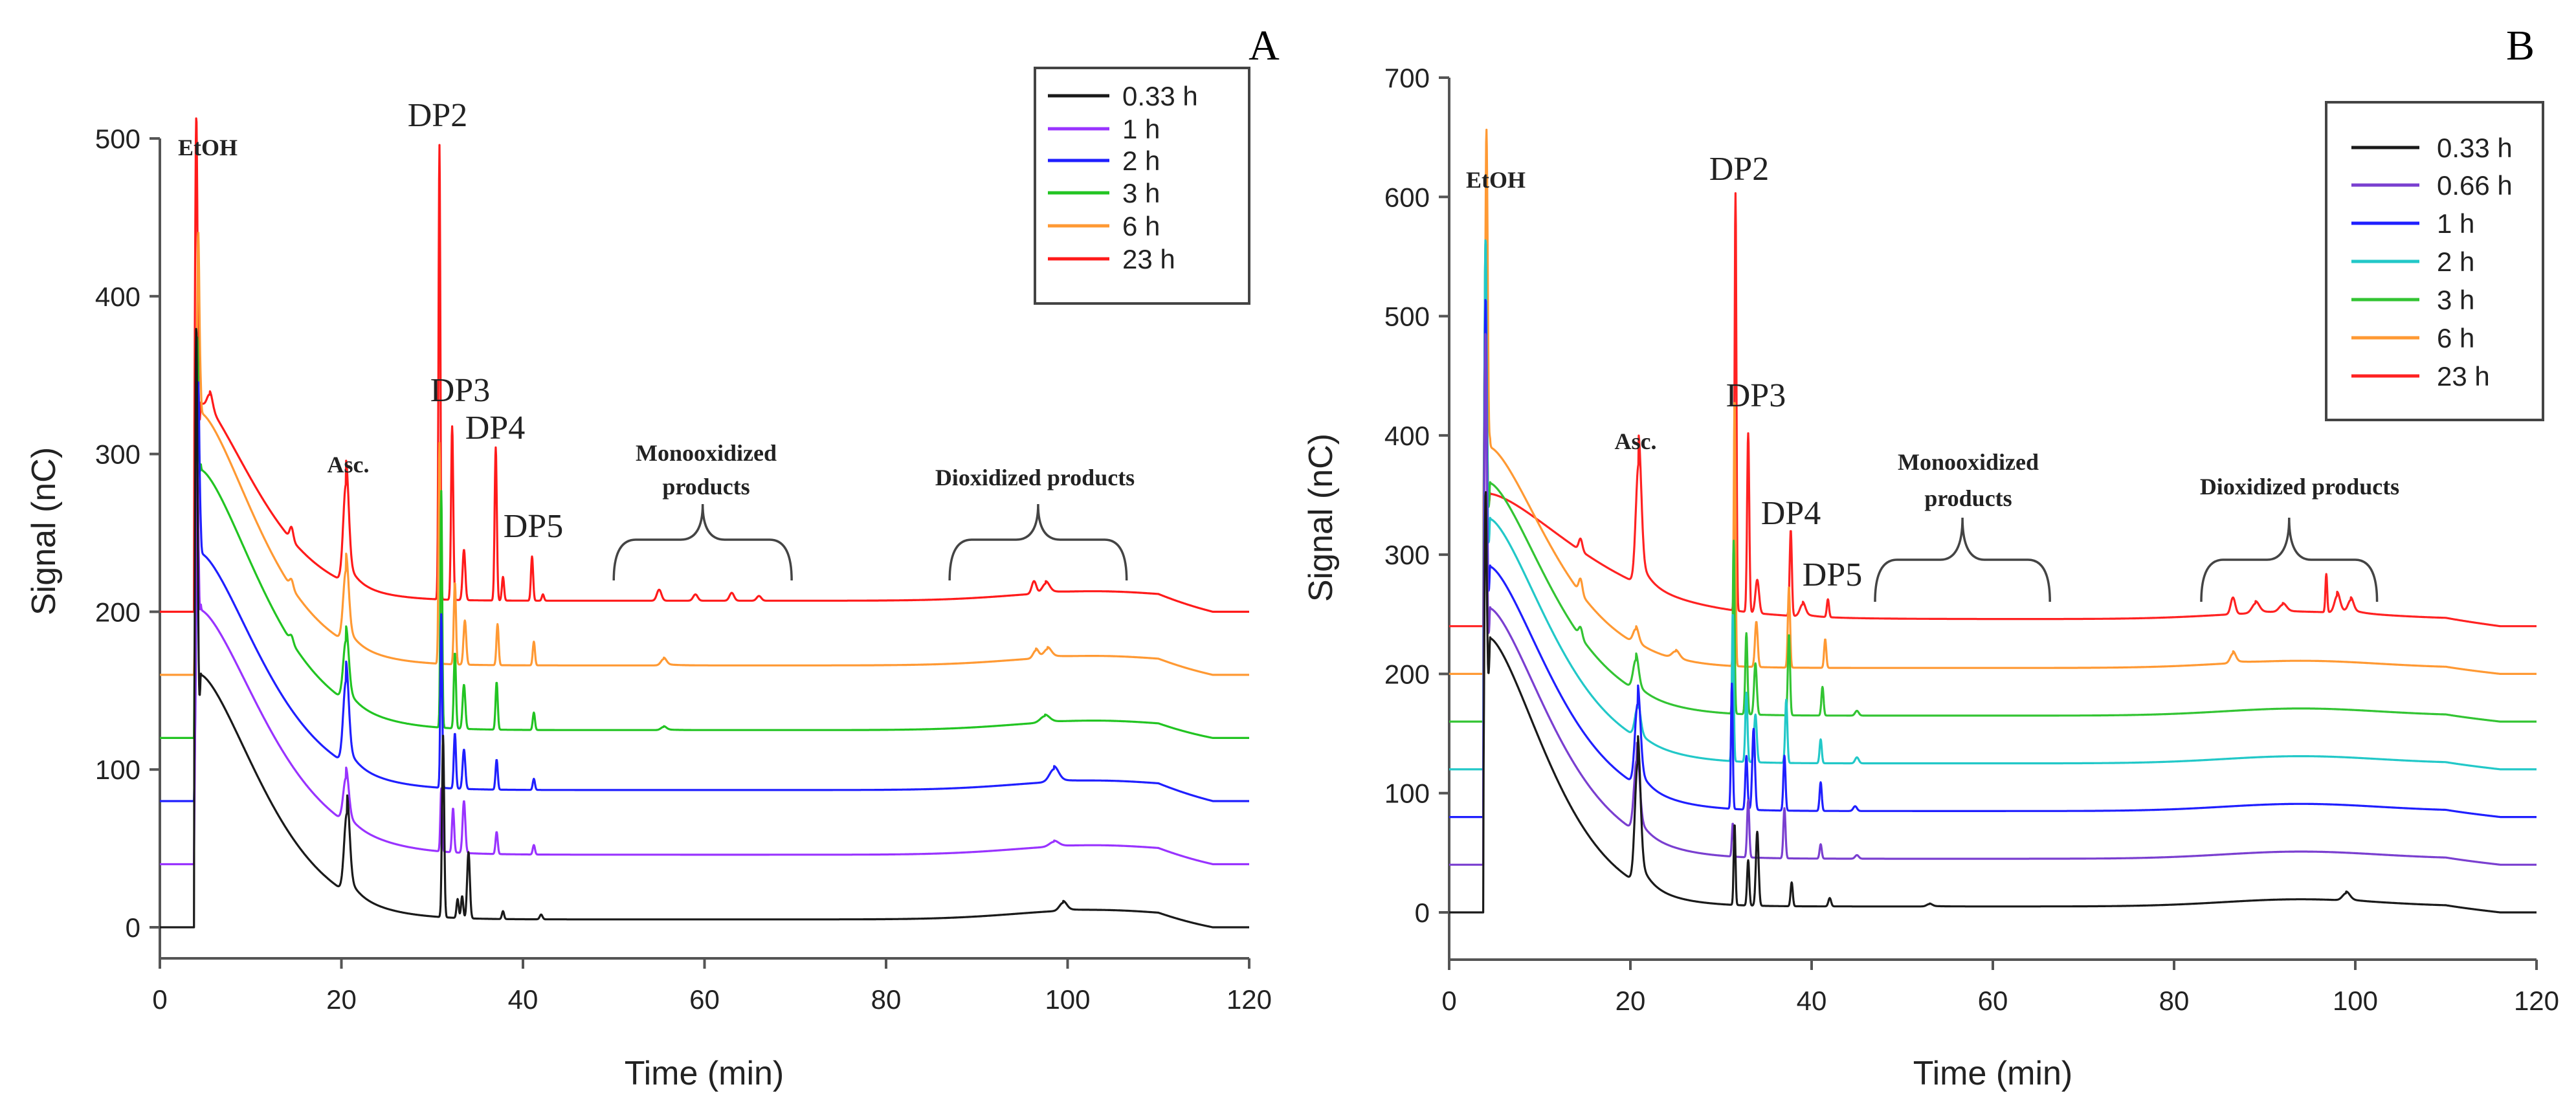 This screenshot has height=1113, width=2576. I want to click on y-tick-label: 600, so click(1407, 197).